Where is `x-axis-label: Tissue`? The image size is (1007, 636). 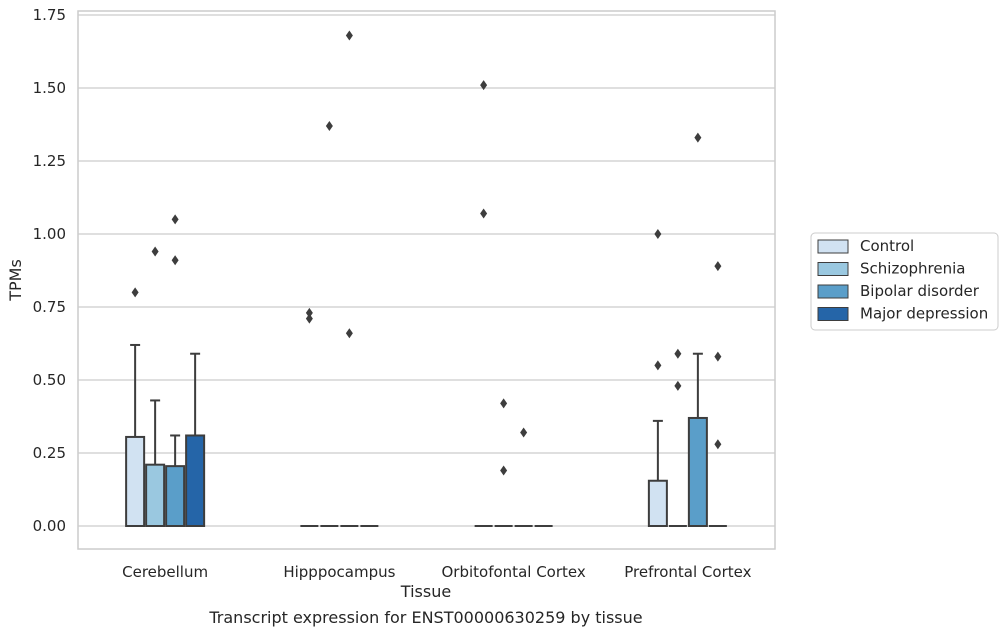 x-axis-label: Tissue is located at coordinates (425, 591).